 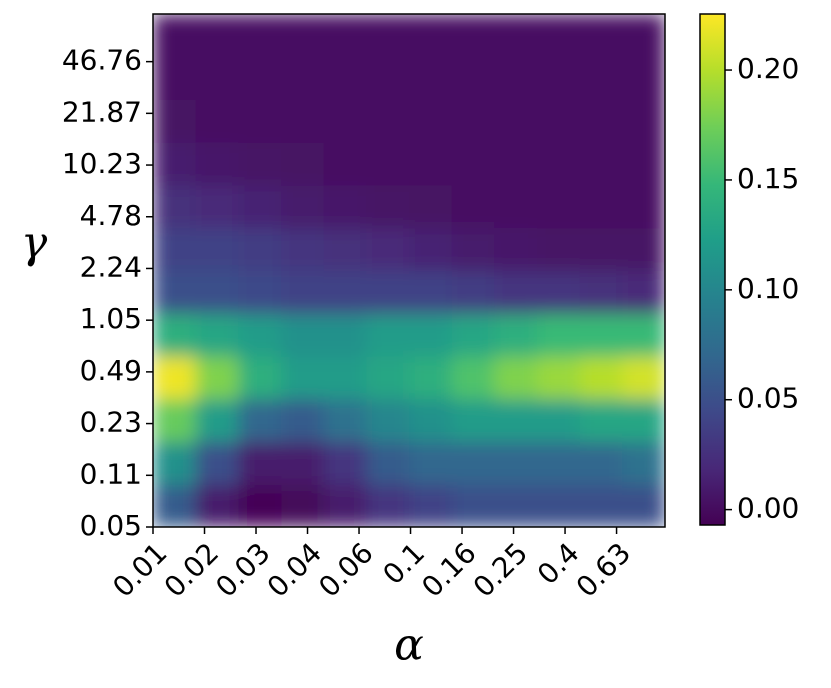 I want to click on colorbar, so click(x=712, y=269).